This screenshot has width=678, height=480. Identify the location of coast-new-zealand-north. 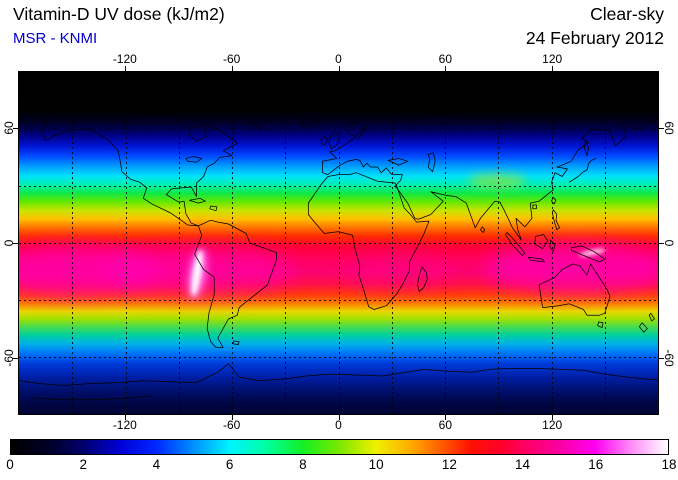
(651, 317).